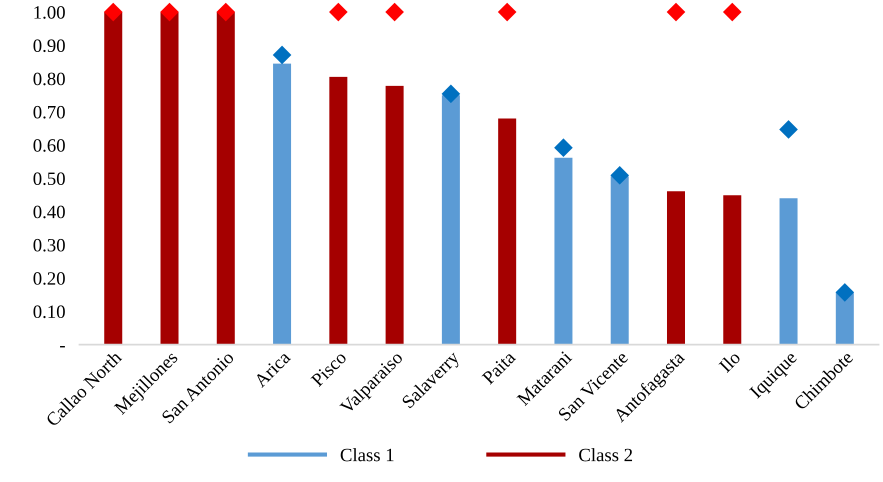 The image size is (883, 482). What do you see at coordinates (49, 112) in the screenshot?
I see `y-tick-label: 0.70` at bounding box center [49, 112].